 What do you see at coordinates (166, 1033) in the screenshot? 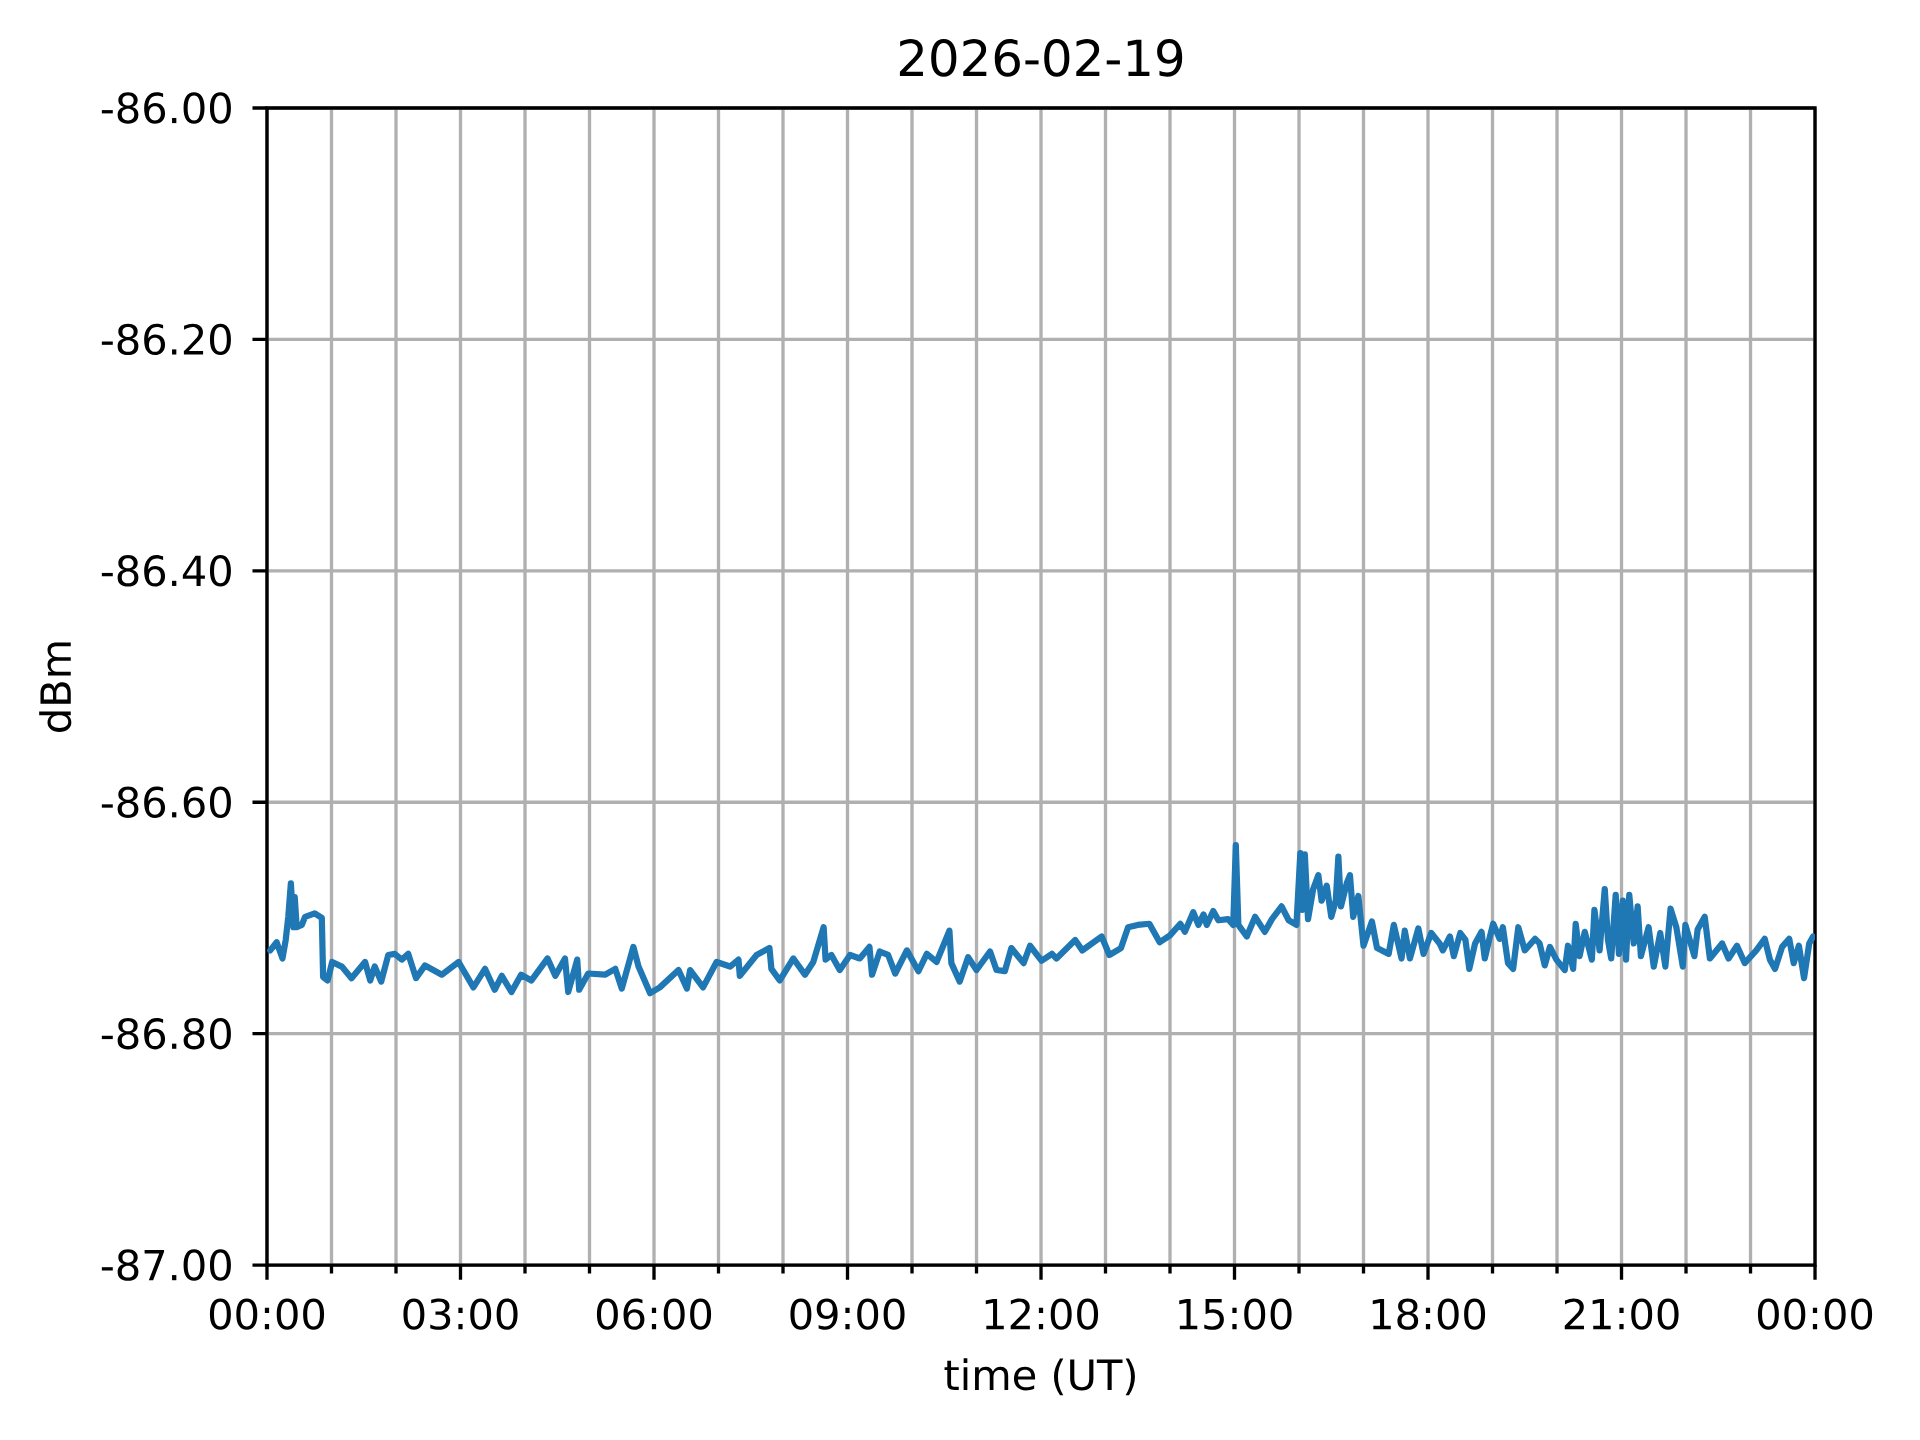
I see `y-tick-label: -86.80` at bounding box center [166, 1033].